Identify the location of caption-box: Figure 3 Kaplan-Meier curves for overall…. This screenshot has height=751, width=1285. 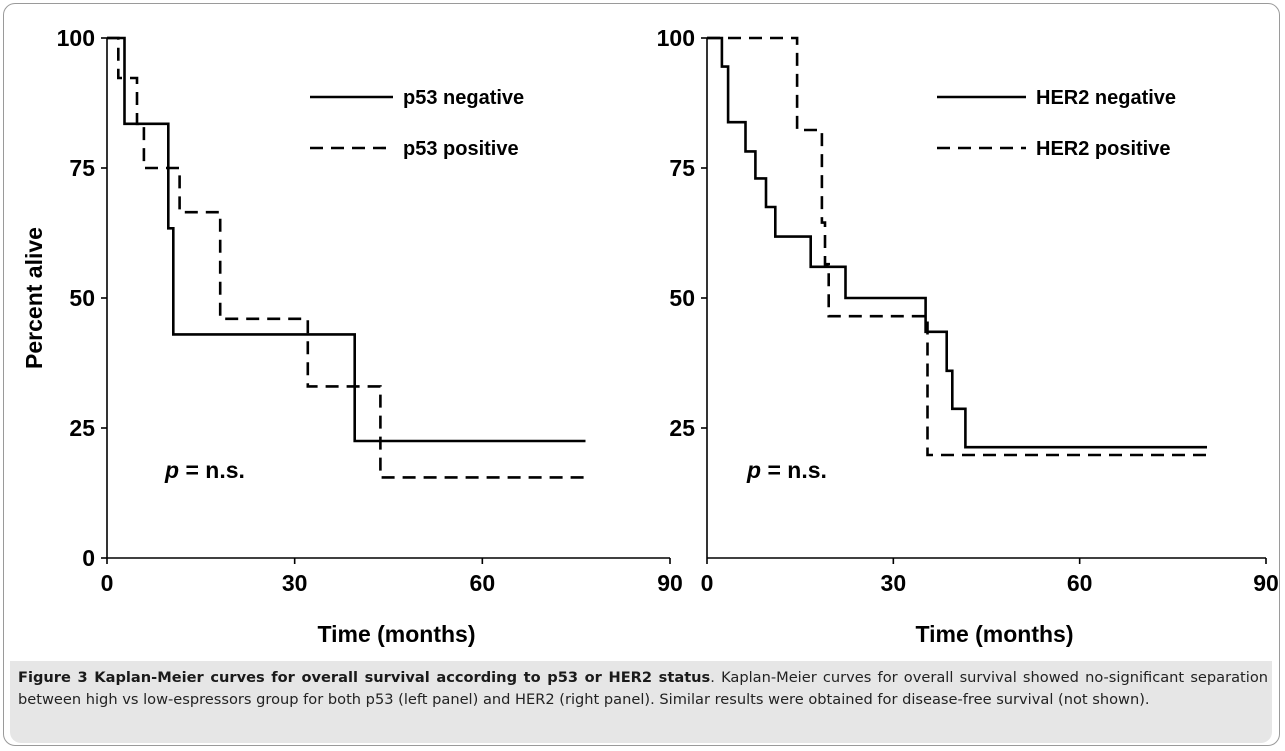
(641, 702).